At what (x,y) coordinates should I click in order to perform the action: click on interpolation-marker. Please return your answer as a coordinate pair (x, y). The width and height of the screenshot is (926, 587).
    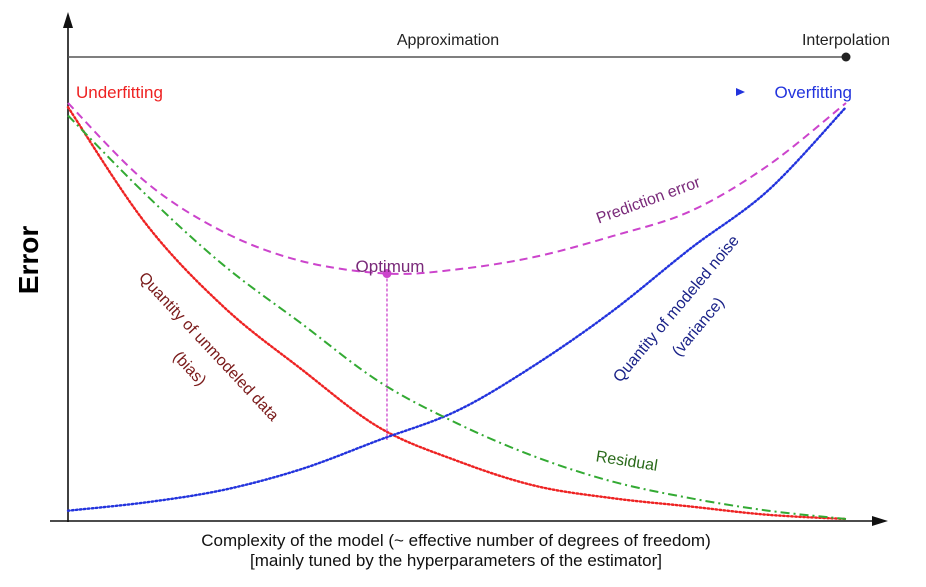
    Looking at the image, I should click on (846, 57).